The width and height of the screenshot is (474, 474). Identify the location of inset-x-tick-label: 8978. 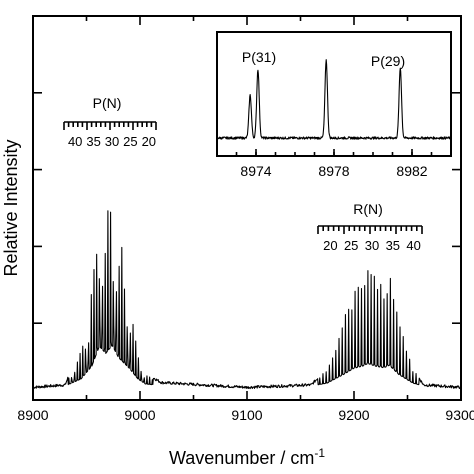
(333, 171).